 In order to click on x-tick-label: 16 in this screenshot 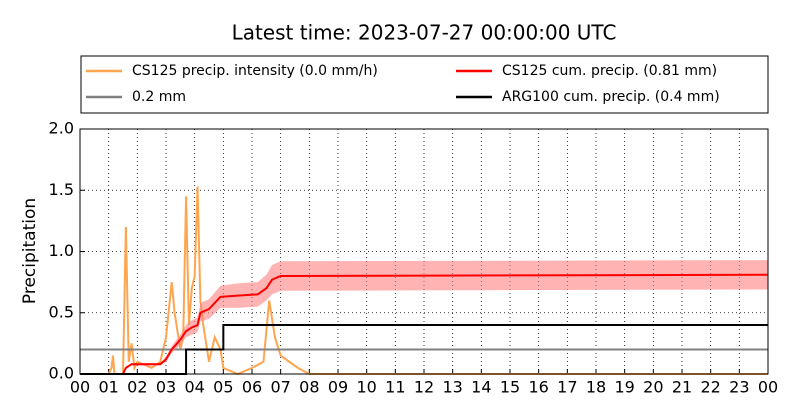, I will do `click(538, 387)`.